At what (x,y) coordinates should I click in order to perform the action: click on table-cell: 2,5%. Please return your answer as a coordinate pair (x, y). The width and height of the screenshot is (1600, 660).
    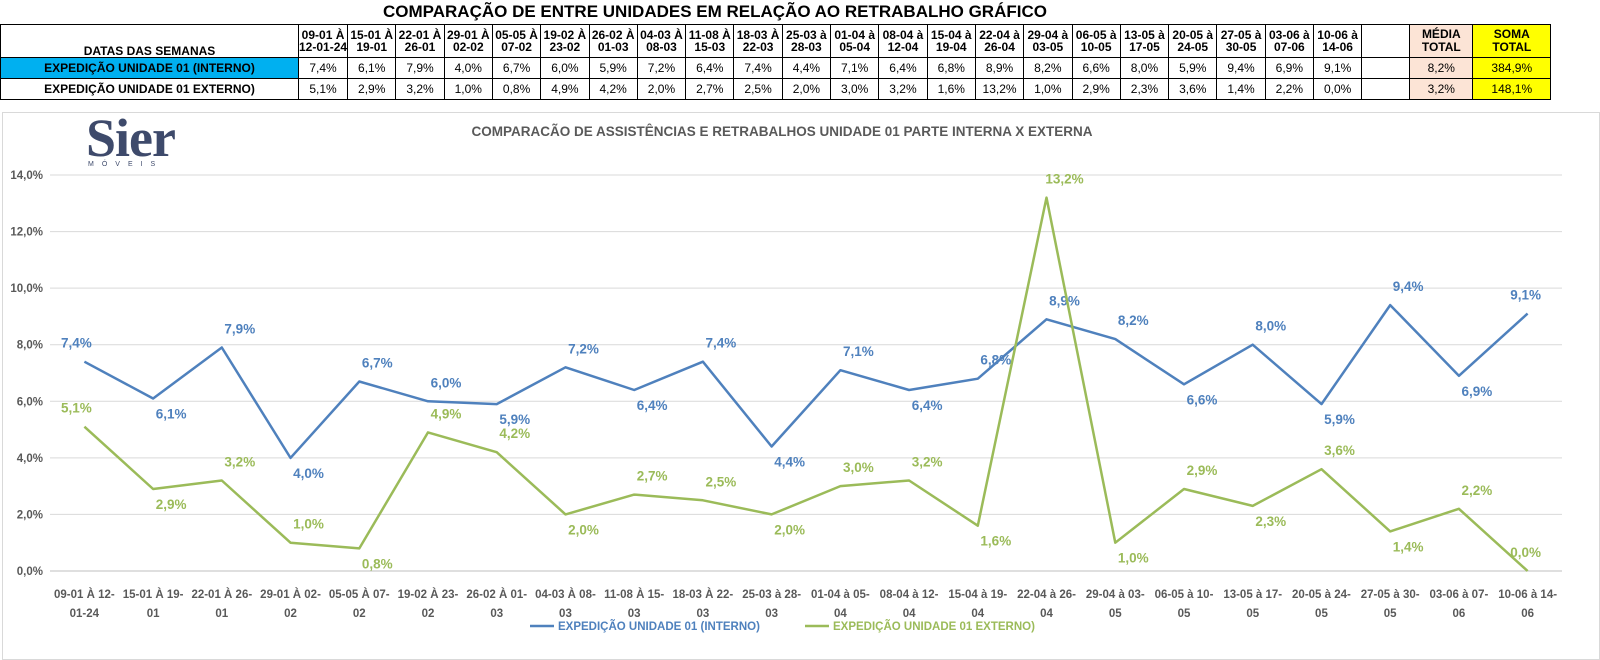
    Looking at the image, I should click on (758, 89).